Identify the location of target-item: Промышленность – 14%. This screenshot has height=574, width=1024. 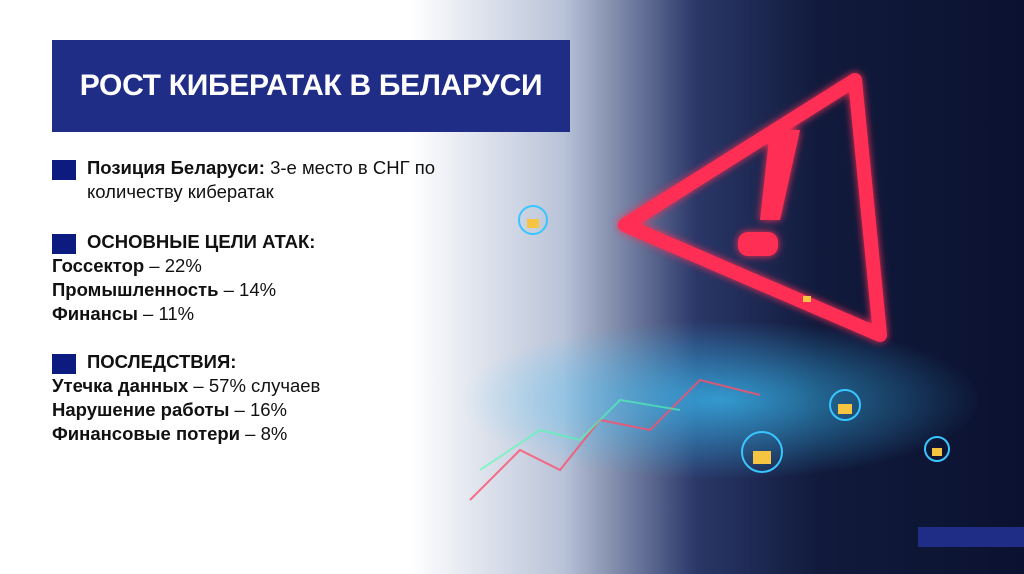
(164, 289).